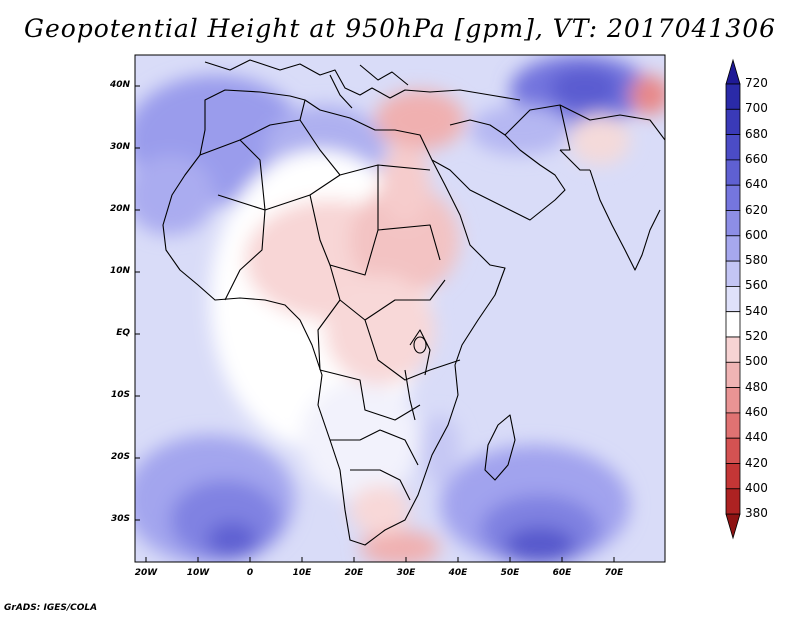 Image resolution: width=800 pixels, height=618 pixels. Describe the element at coordinates (756, 209) in the screenshot. I see `colorbar-label: 620` at that location.